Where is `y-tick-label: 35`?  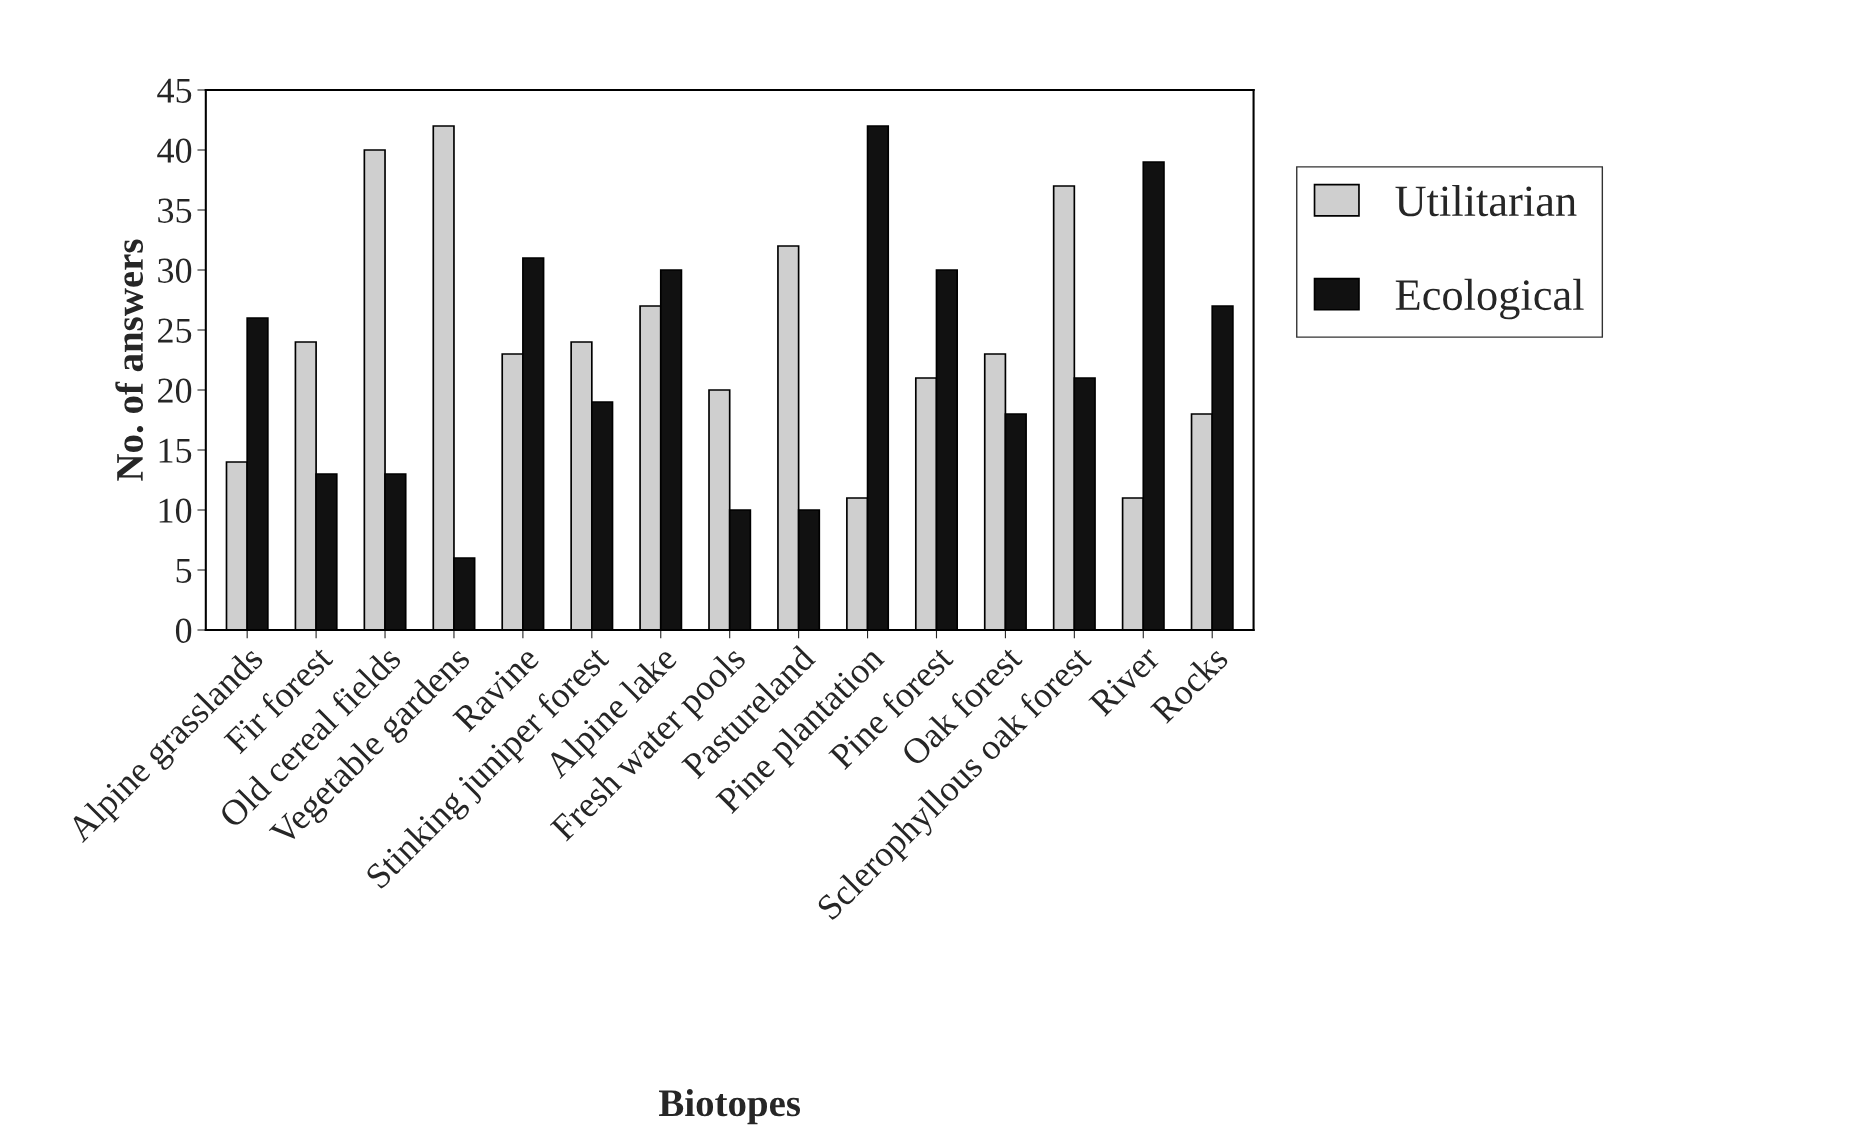
y-tick-label: 35 is located at coordinates (175, 210).